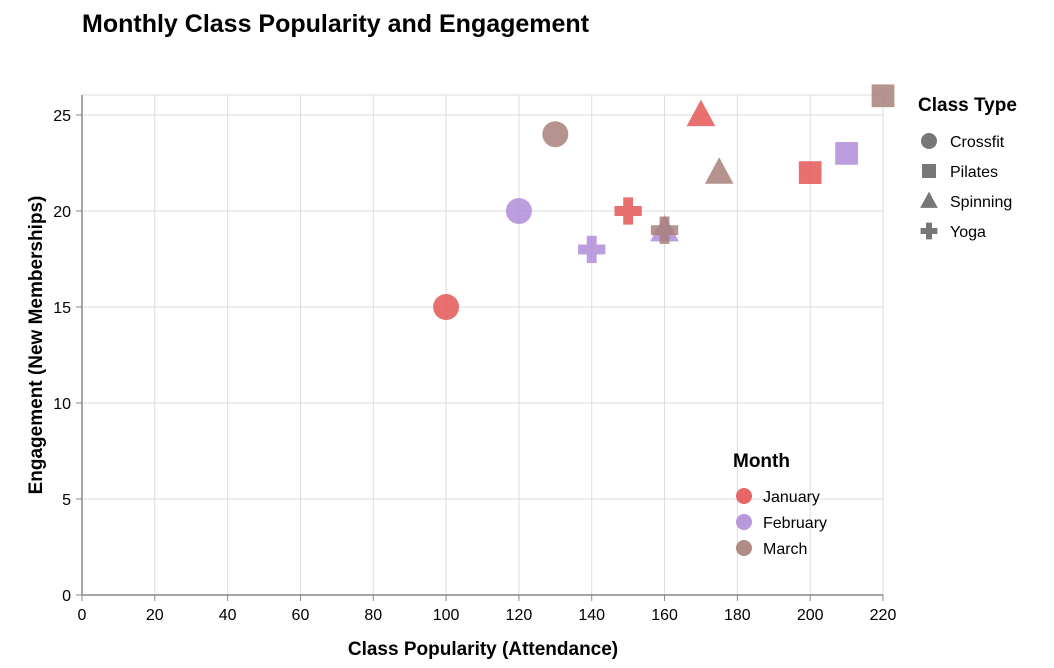 The image size is (1054, 668). Describe the element at coordinates (846, 153) in the screenshot. I see `point-february-pilates` at that location.